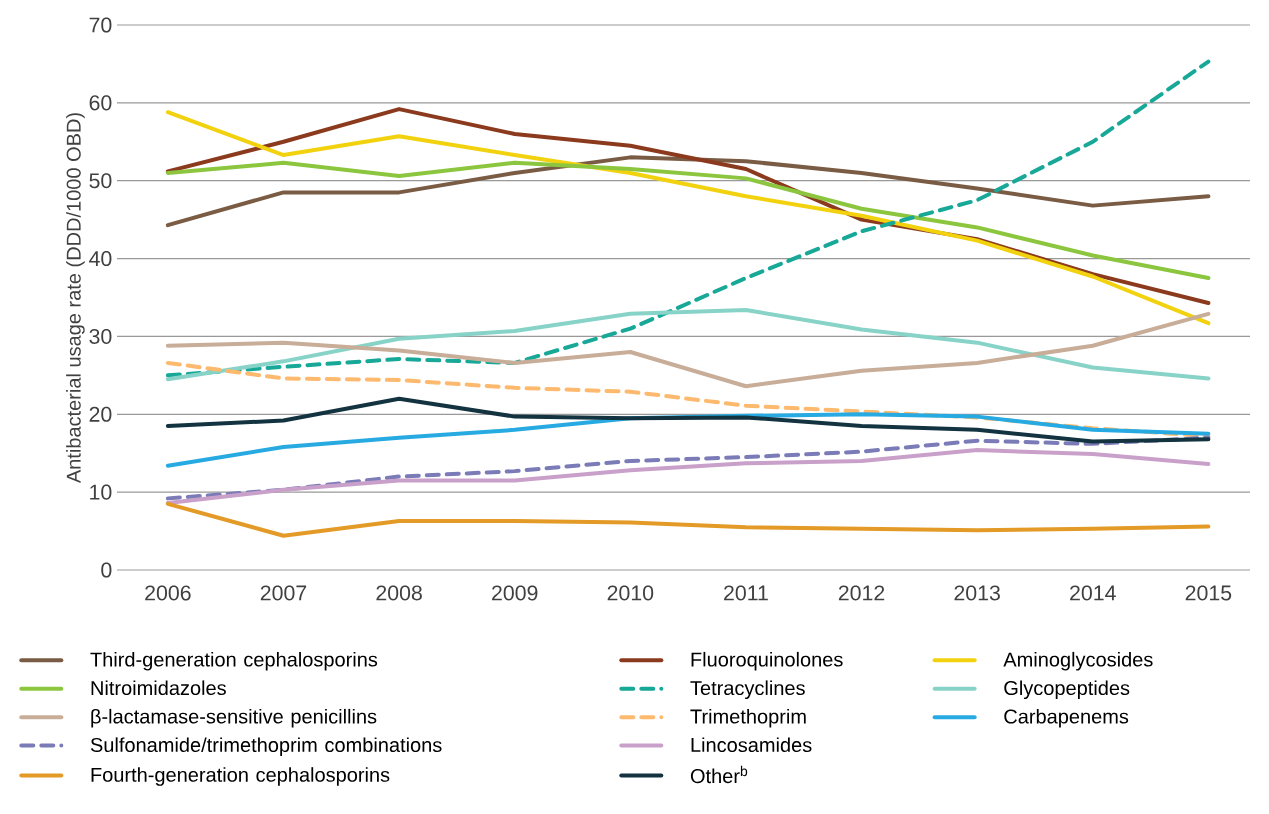 This screenshot has height=814, width=1269. I want to click on legend-label: Lincosamides, so click(751, 745).